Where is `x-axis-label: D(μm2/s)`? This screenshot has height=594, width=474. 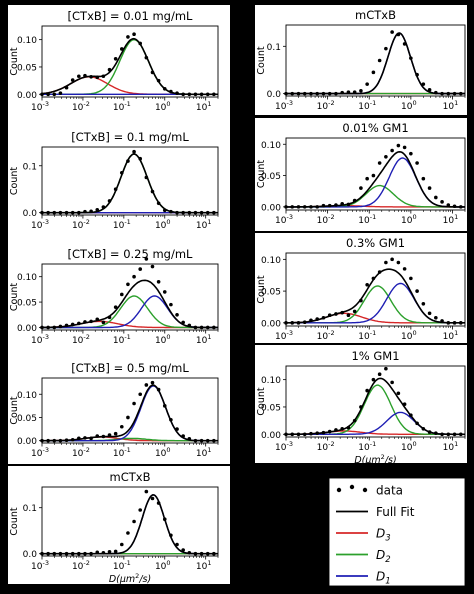
x-axis-label: D(μm2/s) is located at coordinates (130, 578).